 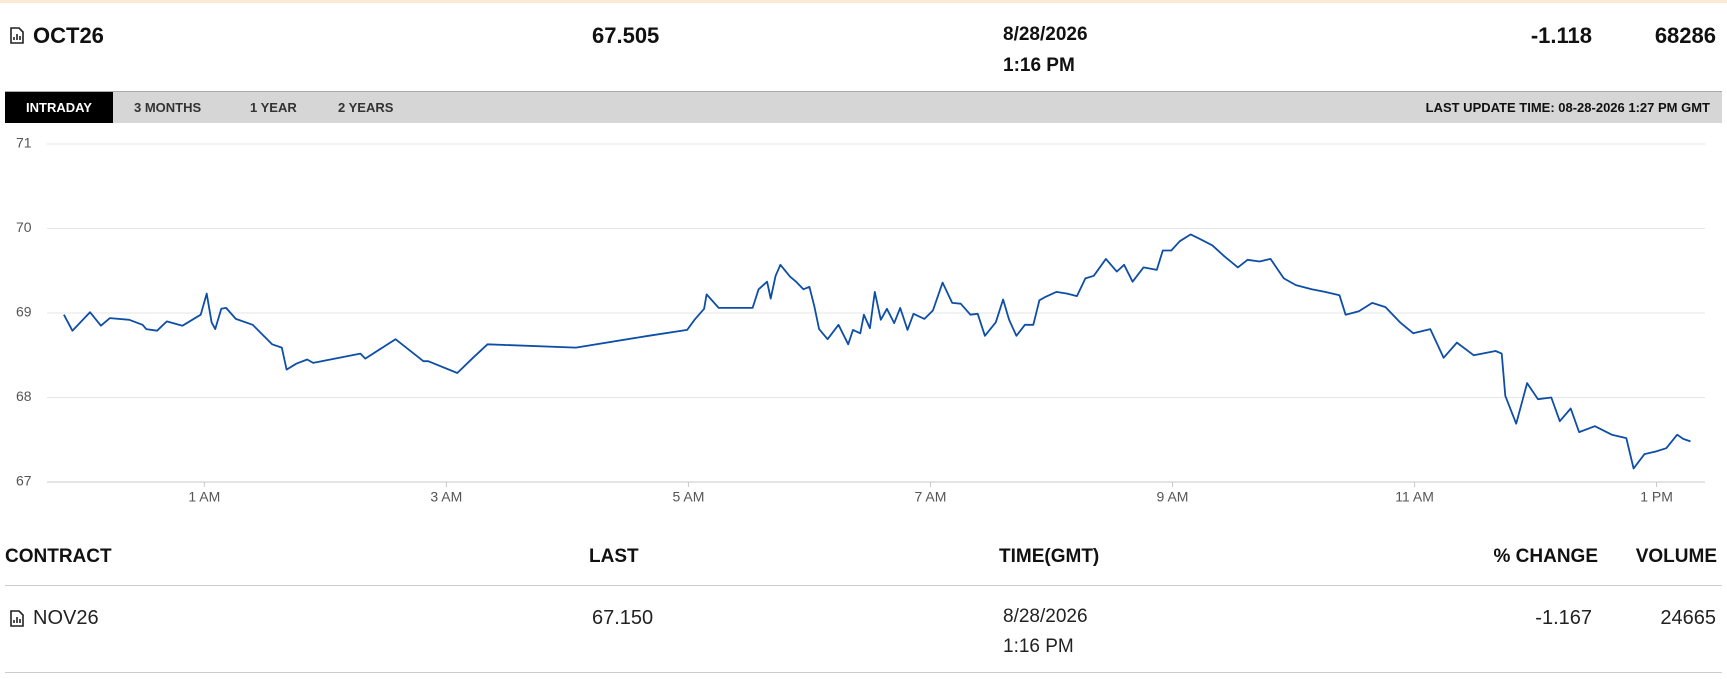 I want to click on tab: 3 MONTHS, so click(x=168, y=107).